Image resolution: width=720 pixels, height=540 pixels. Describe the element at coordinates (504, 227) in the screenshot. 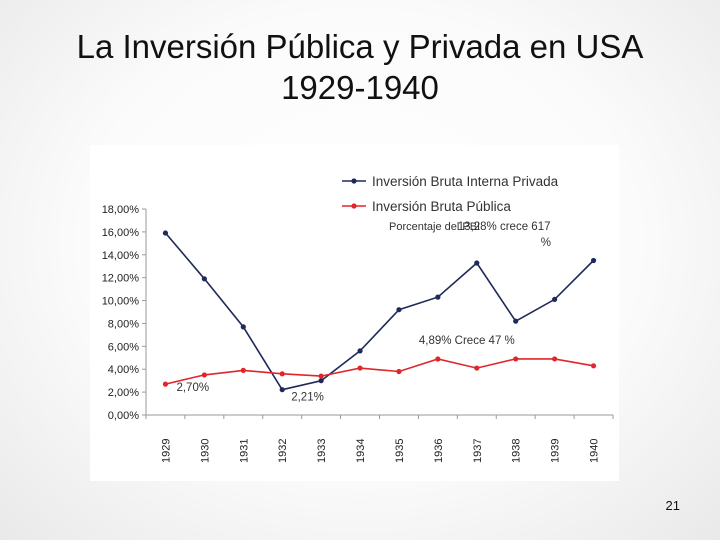

I see `annotation-label: 13,28% crece 617` at that location.